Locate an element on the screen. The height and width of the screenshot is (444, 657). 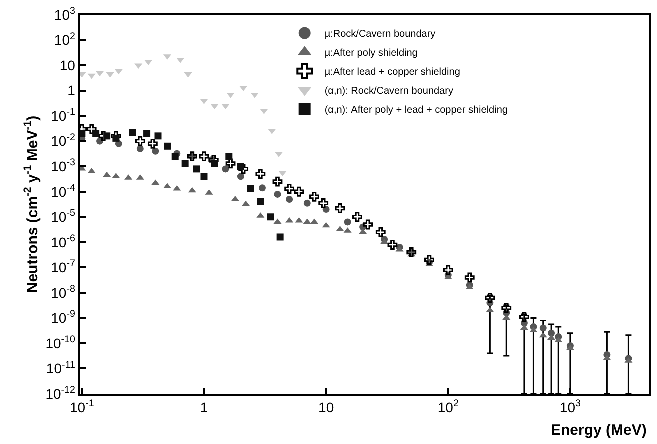
legend-label: (α,n): Rock/Cavern boundary is located at coordinates (389, 92).